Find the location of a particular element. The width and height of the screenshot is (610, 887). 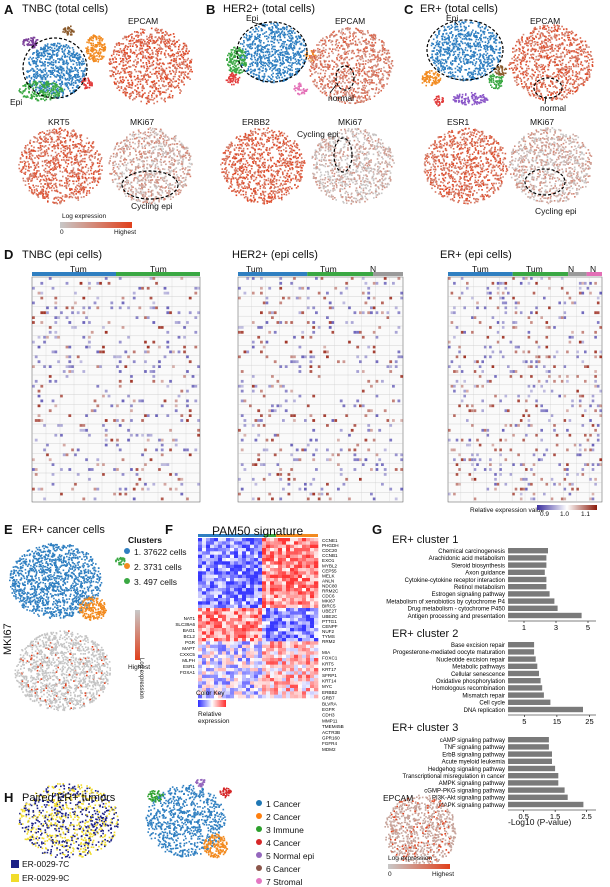

f-gene-top-UBE2C: UBE2C is located at coordinates (330, 616).